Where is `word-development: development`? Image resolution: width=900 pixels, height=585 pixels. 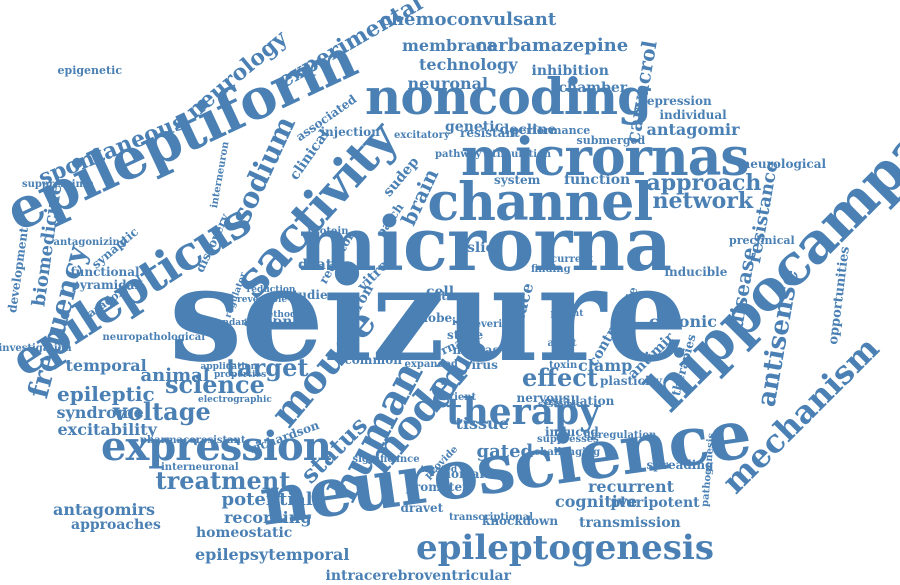
word-development: development is located at coordinates (18, 270).